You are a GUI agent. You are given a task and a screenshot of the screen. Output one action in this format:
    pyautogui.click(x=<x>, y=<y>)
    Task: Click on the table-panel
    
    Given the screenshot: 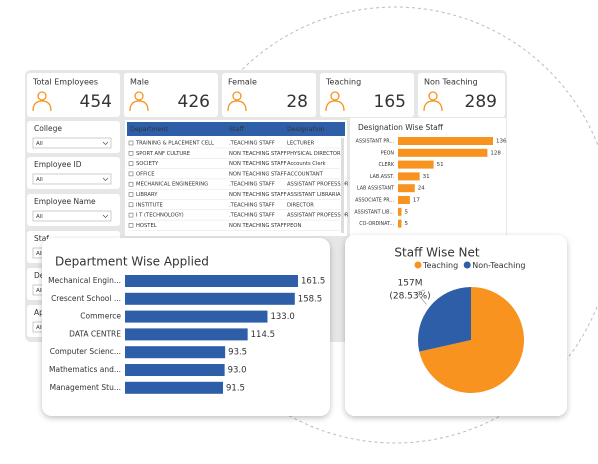 What is the action you would take?
    pyautogui.click(x=236, y=178)
    